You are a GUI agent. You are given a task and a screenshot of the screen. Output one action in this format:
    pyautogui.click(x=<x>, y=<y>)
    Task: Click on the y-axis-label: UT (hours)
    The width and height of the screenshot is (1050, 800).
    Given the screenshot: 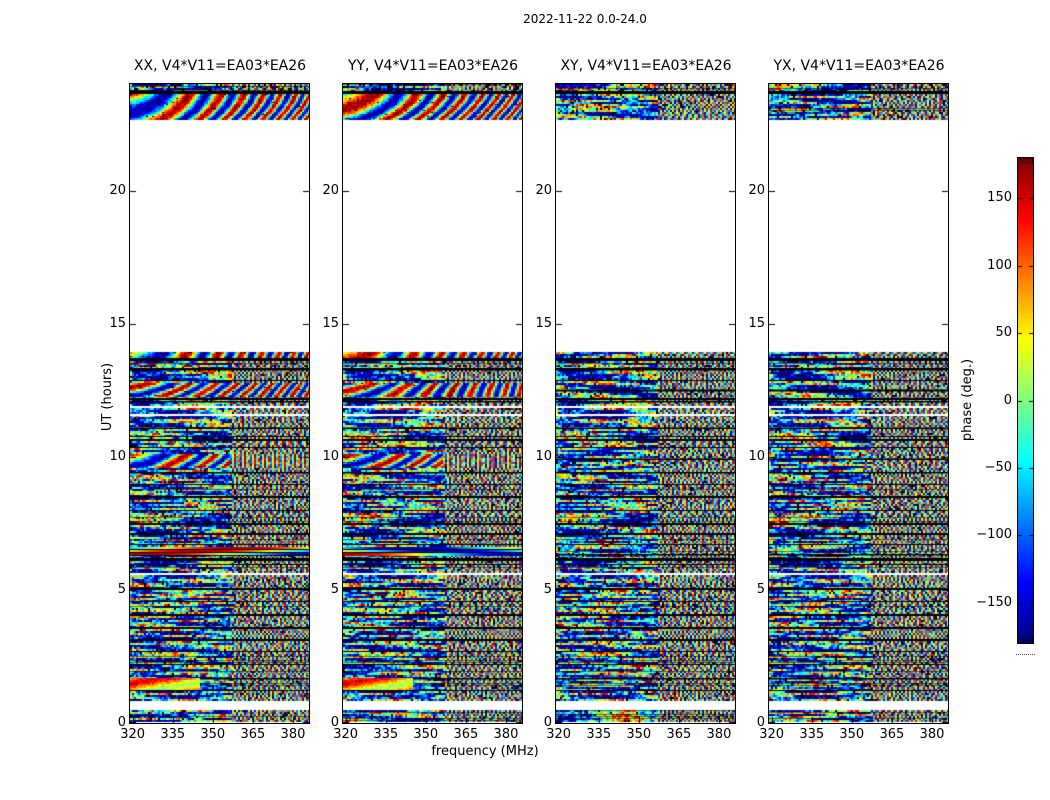 What is the action you would take?
    pyautogui.click(x=107, y=397)
    